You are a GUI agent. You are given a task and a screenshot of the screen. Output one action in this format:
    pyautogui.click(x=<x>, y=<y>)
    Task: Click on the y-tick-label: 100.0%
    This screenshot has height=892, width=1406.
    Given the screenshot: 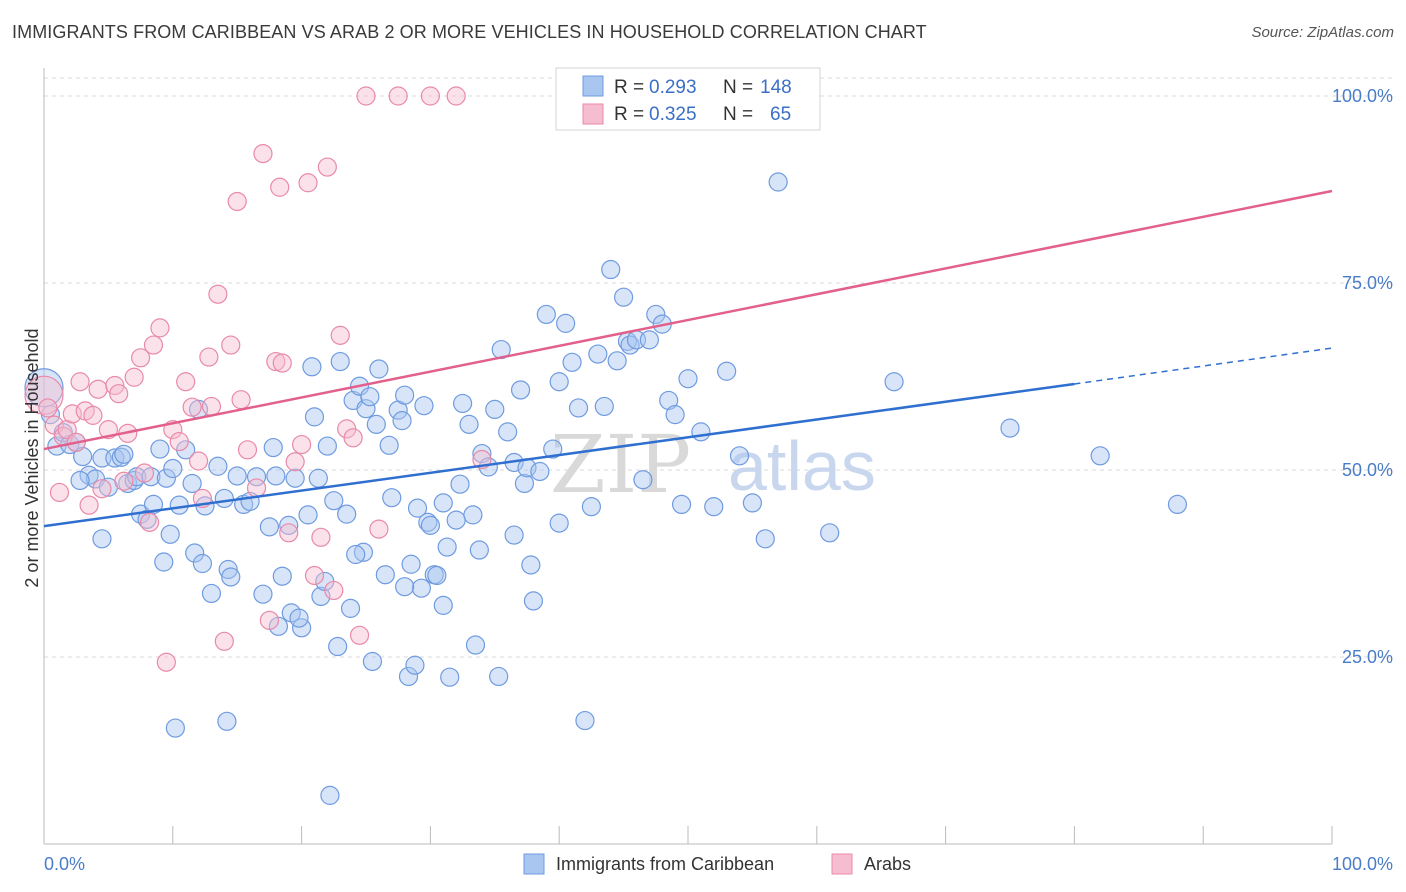 What is the action you would take?
    pyautogui.click(x=1362, y=96)
    